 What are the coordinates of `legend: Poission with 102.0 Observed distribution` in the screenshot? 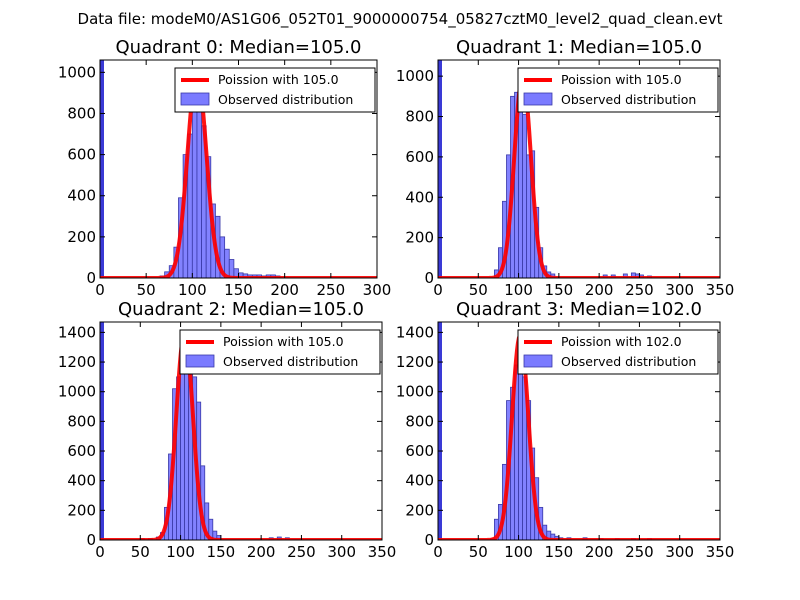 It's located at (618, 352).